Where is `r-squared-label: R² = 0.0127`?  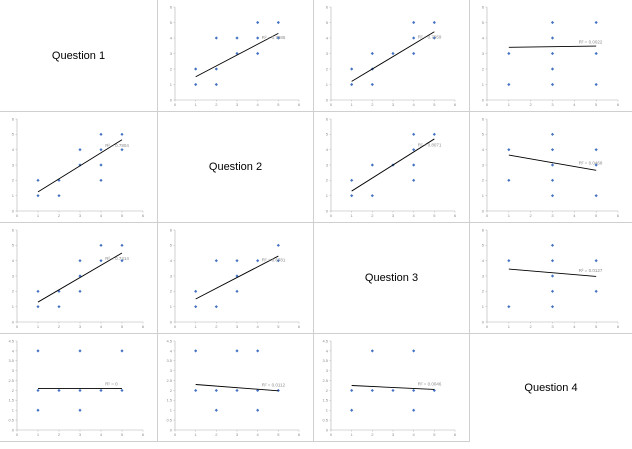 r-squared-label: R² = 0.0127 is located at coordinates (591, 270).